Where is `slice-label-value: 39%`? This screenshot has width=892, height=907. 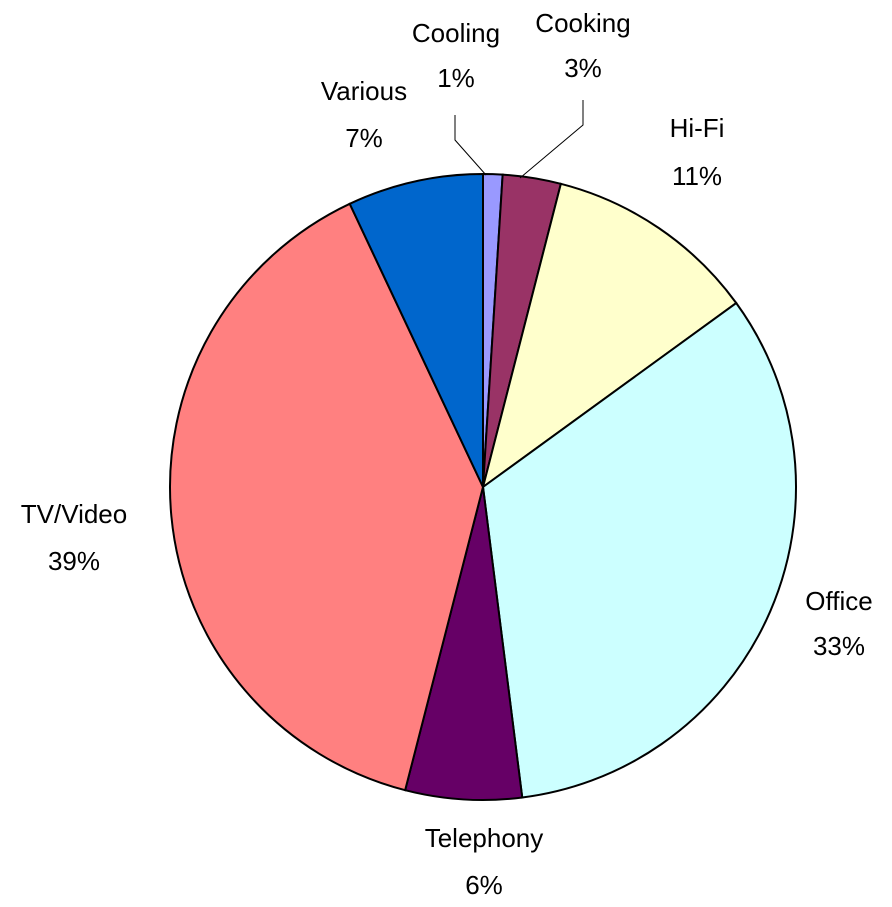
slice-label-value: 39% is located at coordinates (74, 561).